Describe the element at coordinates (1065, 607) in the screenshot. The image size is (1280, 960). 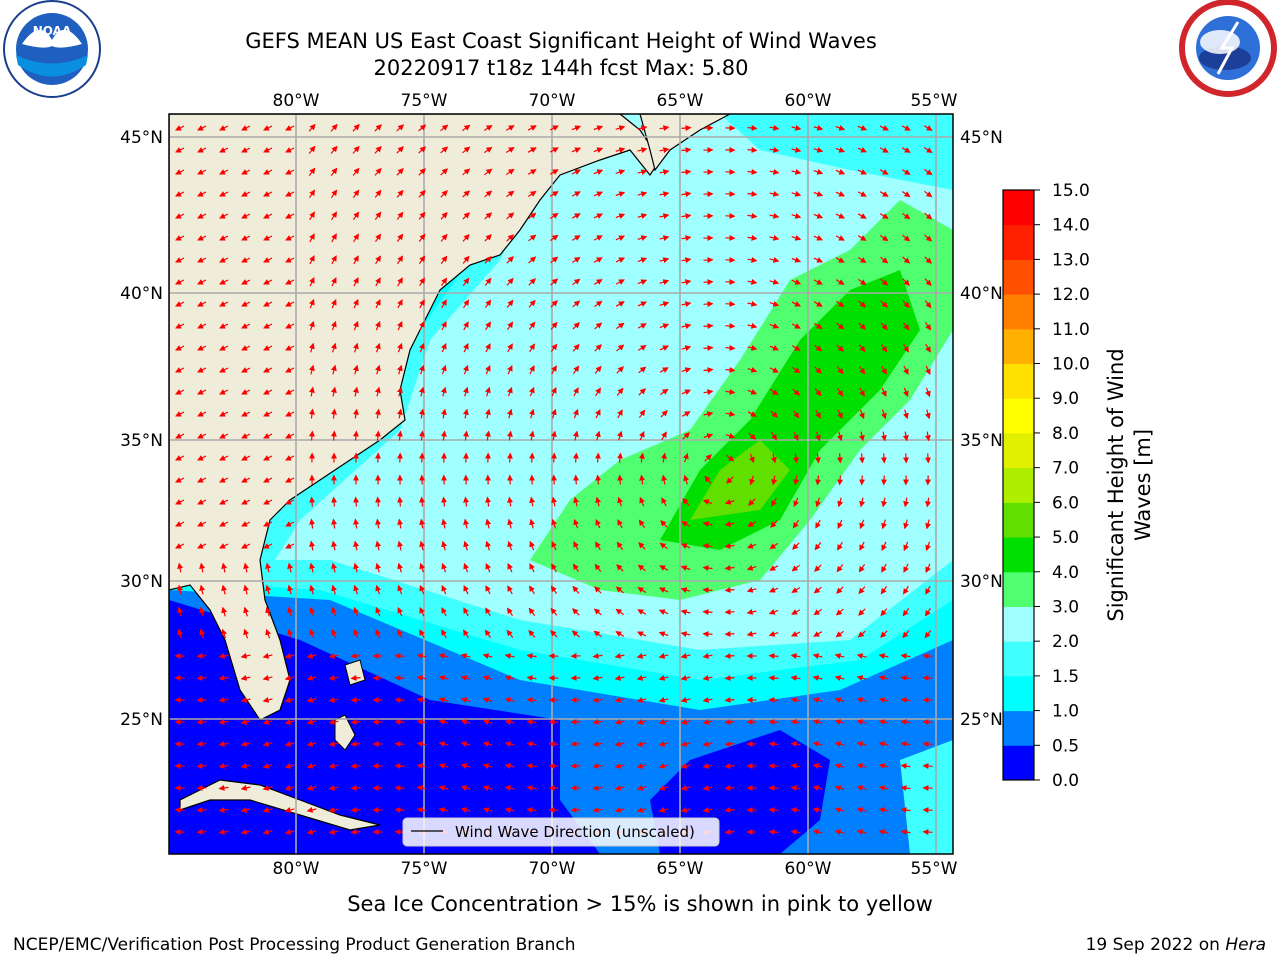
I see `colorbar-tick-label: 3.0` at that location.